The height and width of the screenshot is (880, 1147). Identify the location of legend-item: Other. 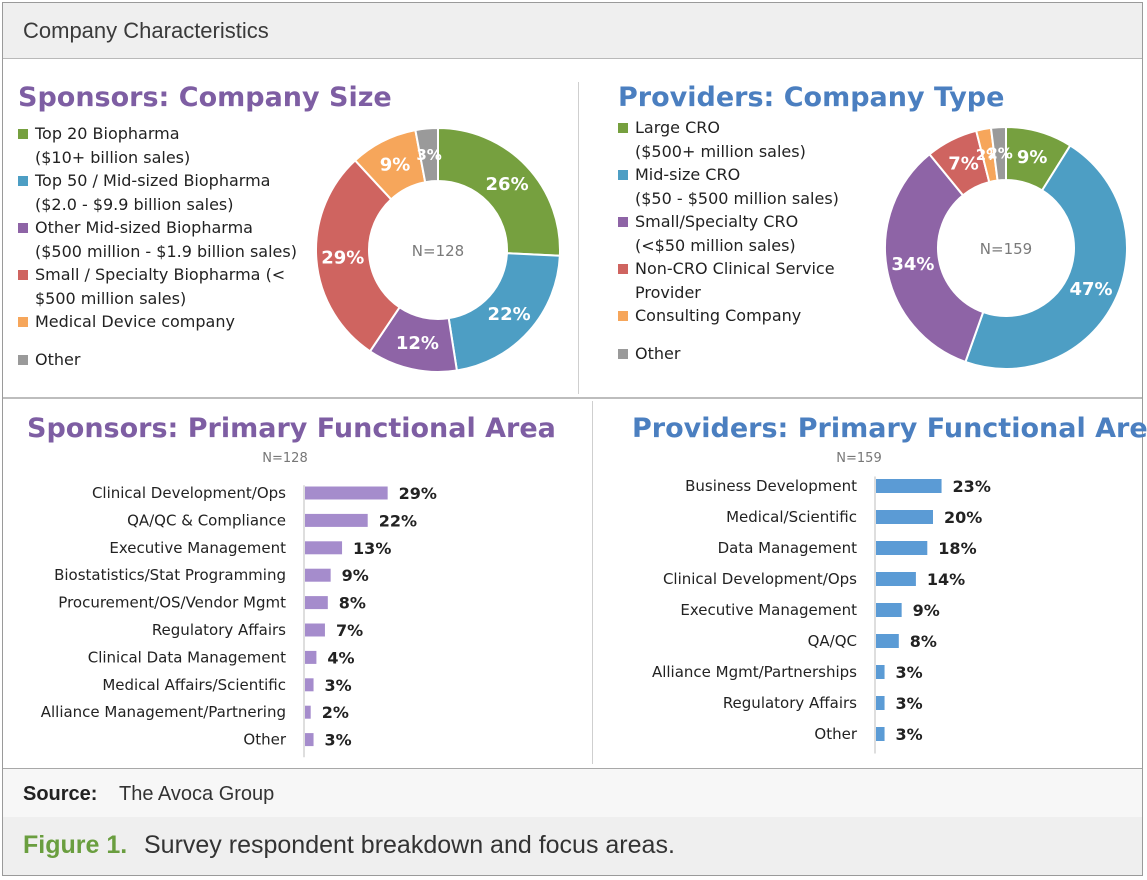
(168, 360).